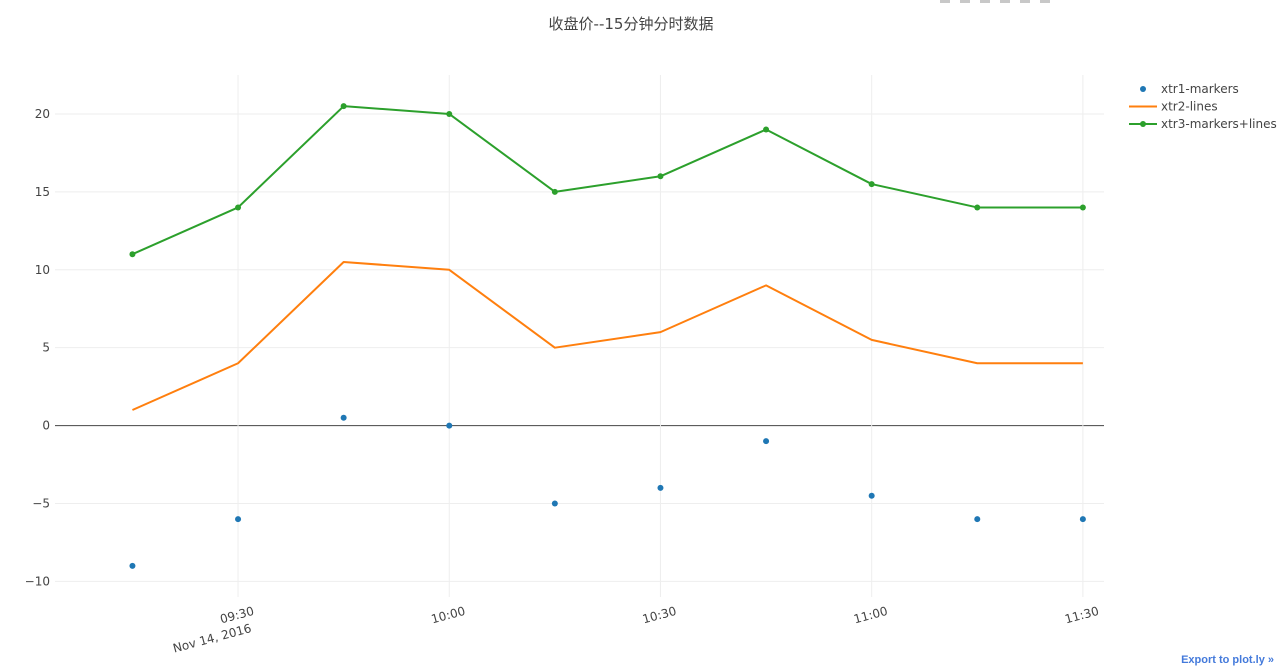 This screenshot has height=666, width=1280. I want to click on legend: xtr1-markers xtr2-lines xtr3-markers+lines, so click(1203, 106).